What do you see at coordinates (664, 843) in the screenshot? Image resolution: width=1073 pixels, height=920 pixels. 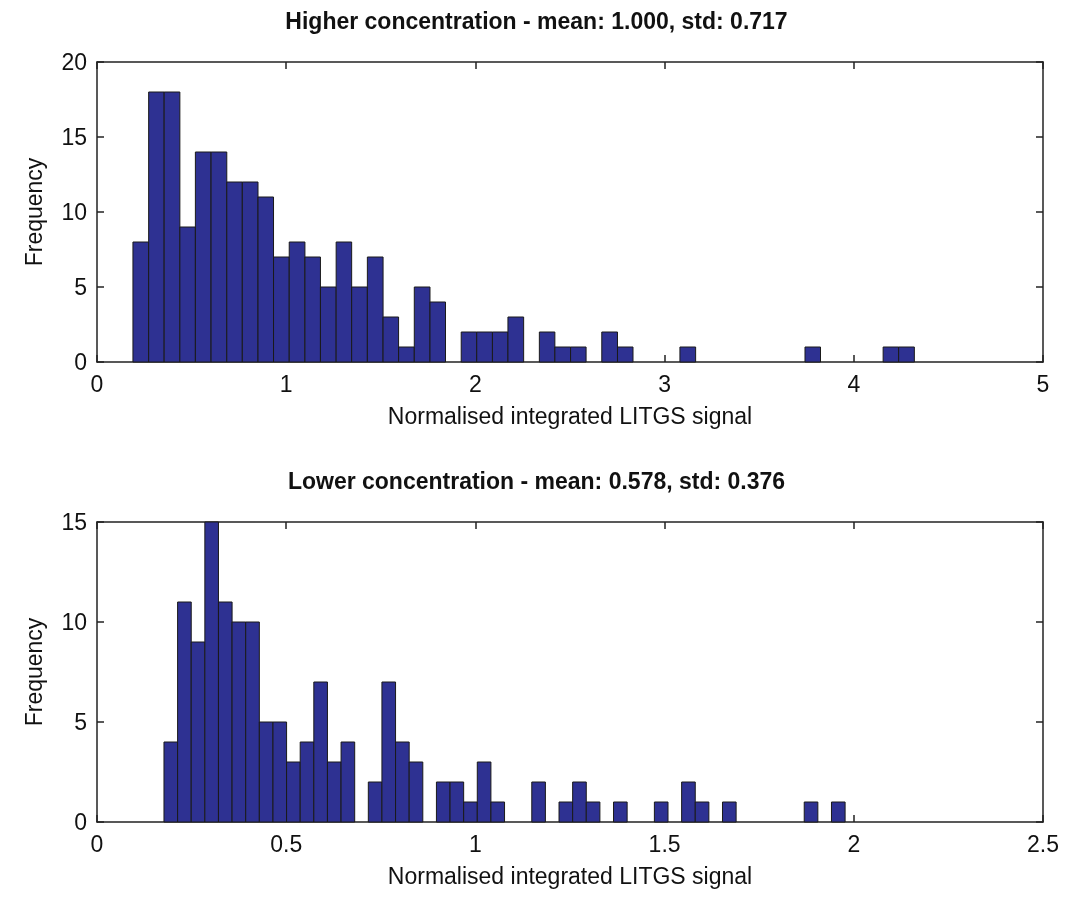 I see `x-tick-label: 1.5` at bounding box center [664, 843].